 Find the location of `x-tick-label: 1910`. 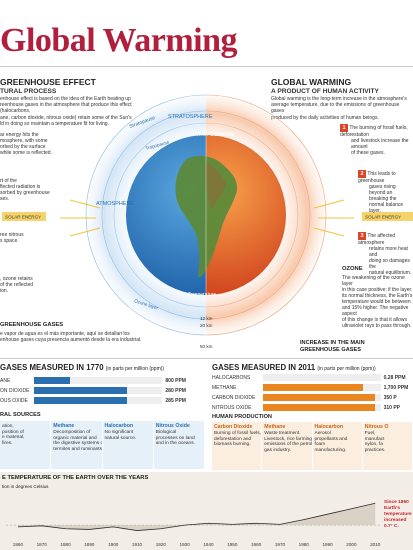

x-tick-label: 1910 is located at coordinates (137, 544).